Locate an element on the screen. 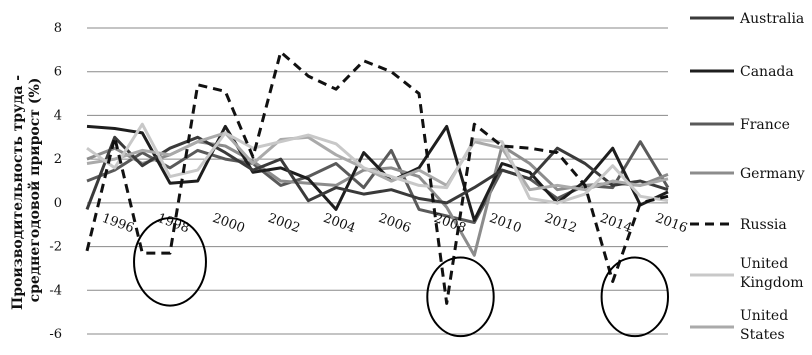  legend-label-france: France is located at coordinates (765, 125).